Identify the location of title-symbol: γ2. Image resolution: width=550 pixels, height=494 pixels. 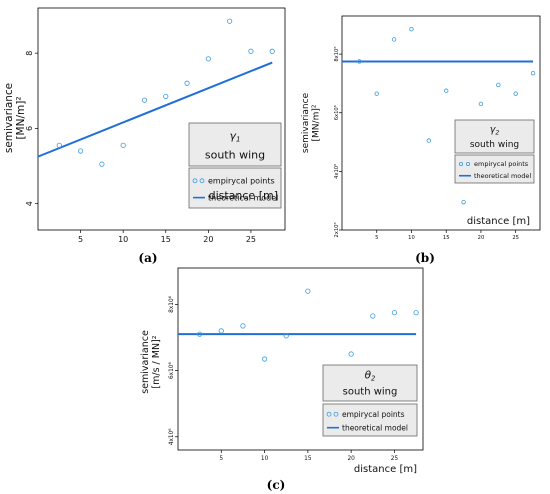
(495, 131).